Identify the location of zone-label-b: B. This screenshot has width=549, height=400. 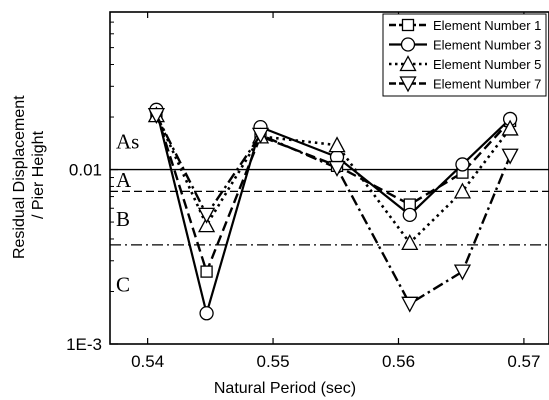
(123, 219).